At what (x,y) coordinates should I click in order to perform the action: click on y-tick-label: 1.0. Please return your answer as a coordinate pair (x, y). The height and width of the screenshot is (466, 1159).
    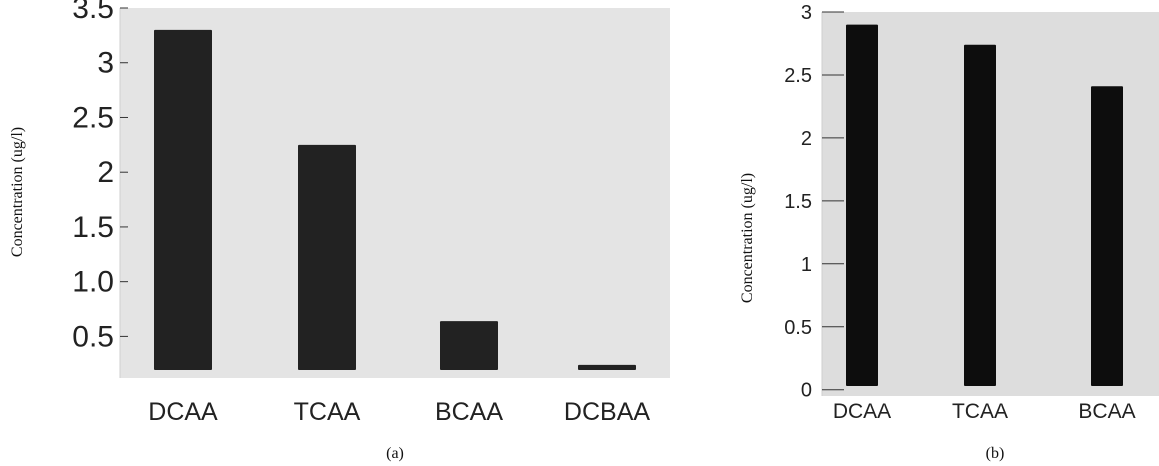
    Looking at the image, I should click on (93, 282).